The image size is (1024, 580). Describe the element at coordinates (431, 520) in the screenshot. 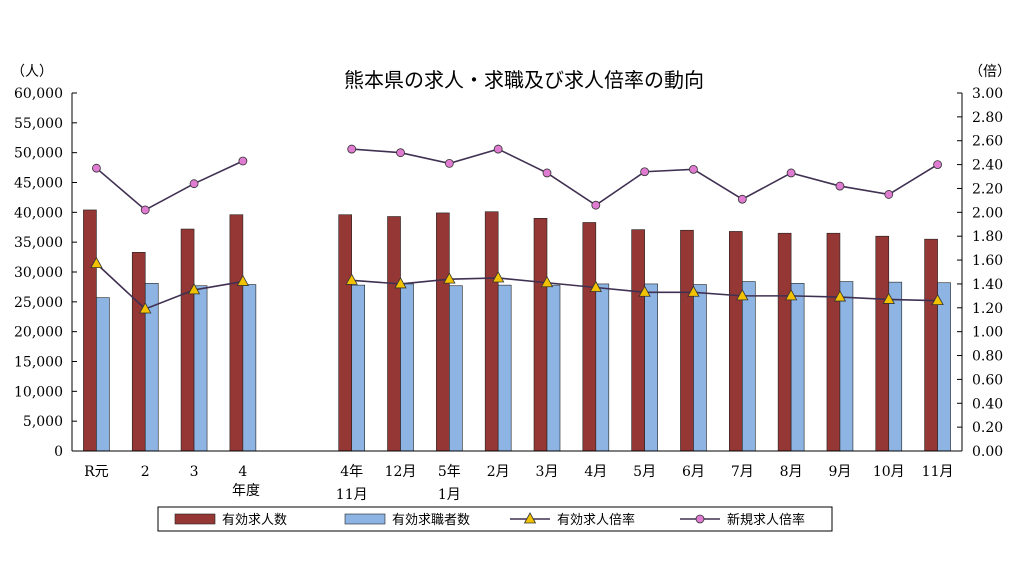

I see `legend-label: 有効求職者数` at that location.